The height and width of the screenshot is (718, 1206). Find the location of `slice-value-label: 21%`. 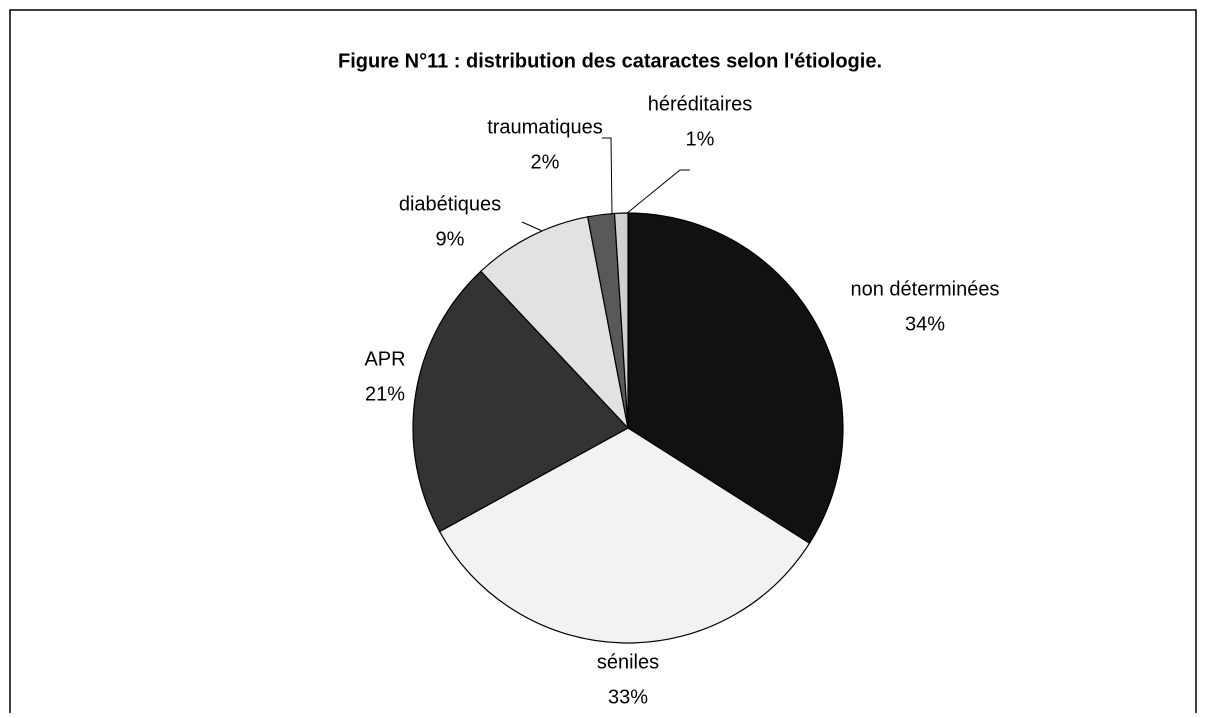

slice-value-label: 21% is located at coordinates (385, 394).